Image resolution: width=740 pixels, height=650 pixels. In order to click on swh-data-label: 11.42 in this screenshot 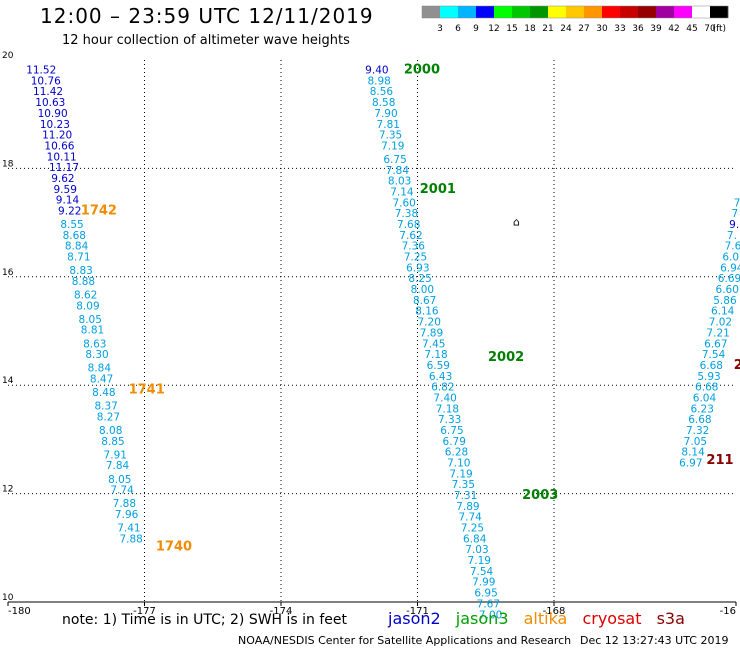, I will do `click(48, 92)`.